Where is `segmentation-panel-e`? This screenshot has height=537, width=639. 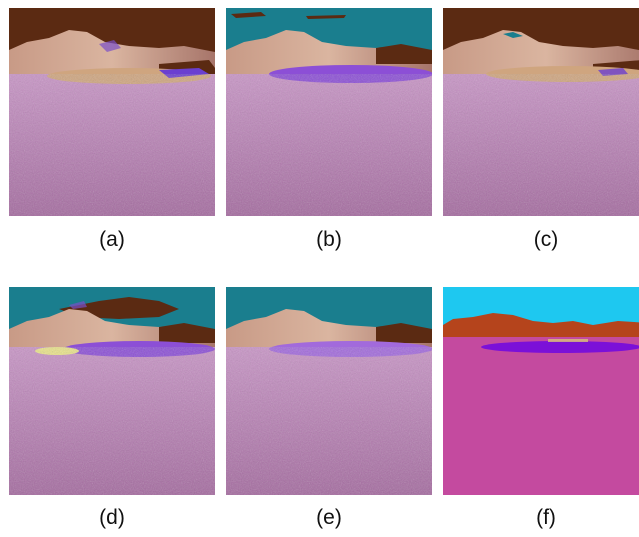 segmentation-panel-e is located at coordinates (329, 391).